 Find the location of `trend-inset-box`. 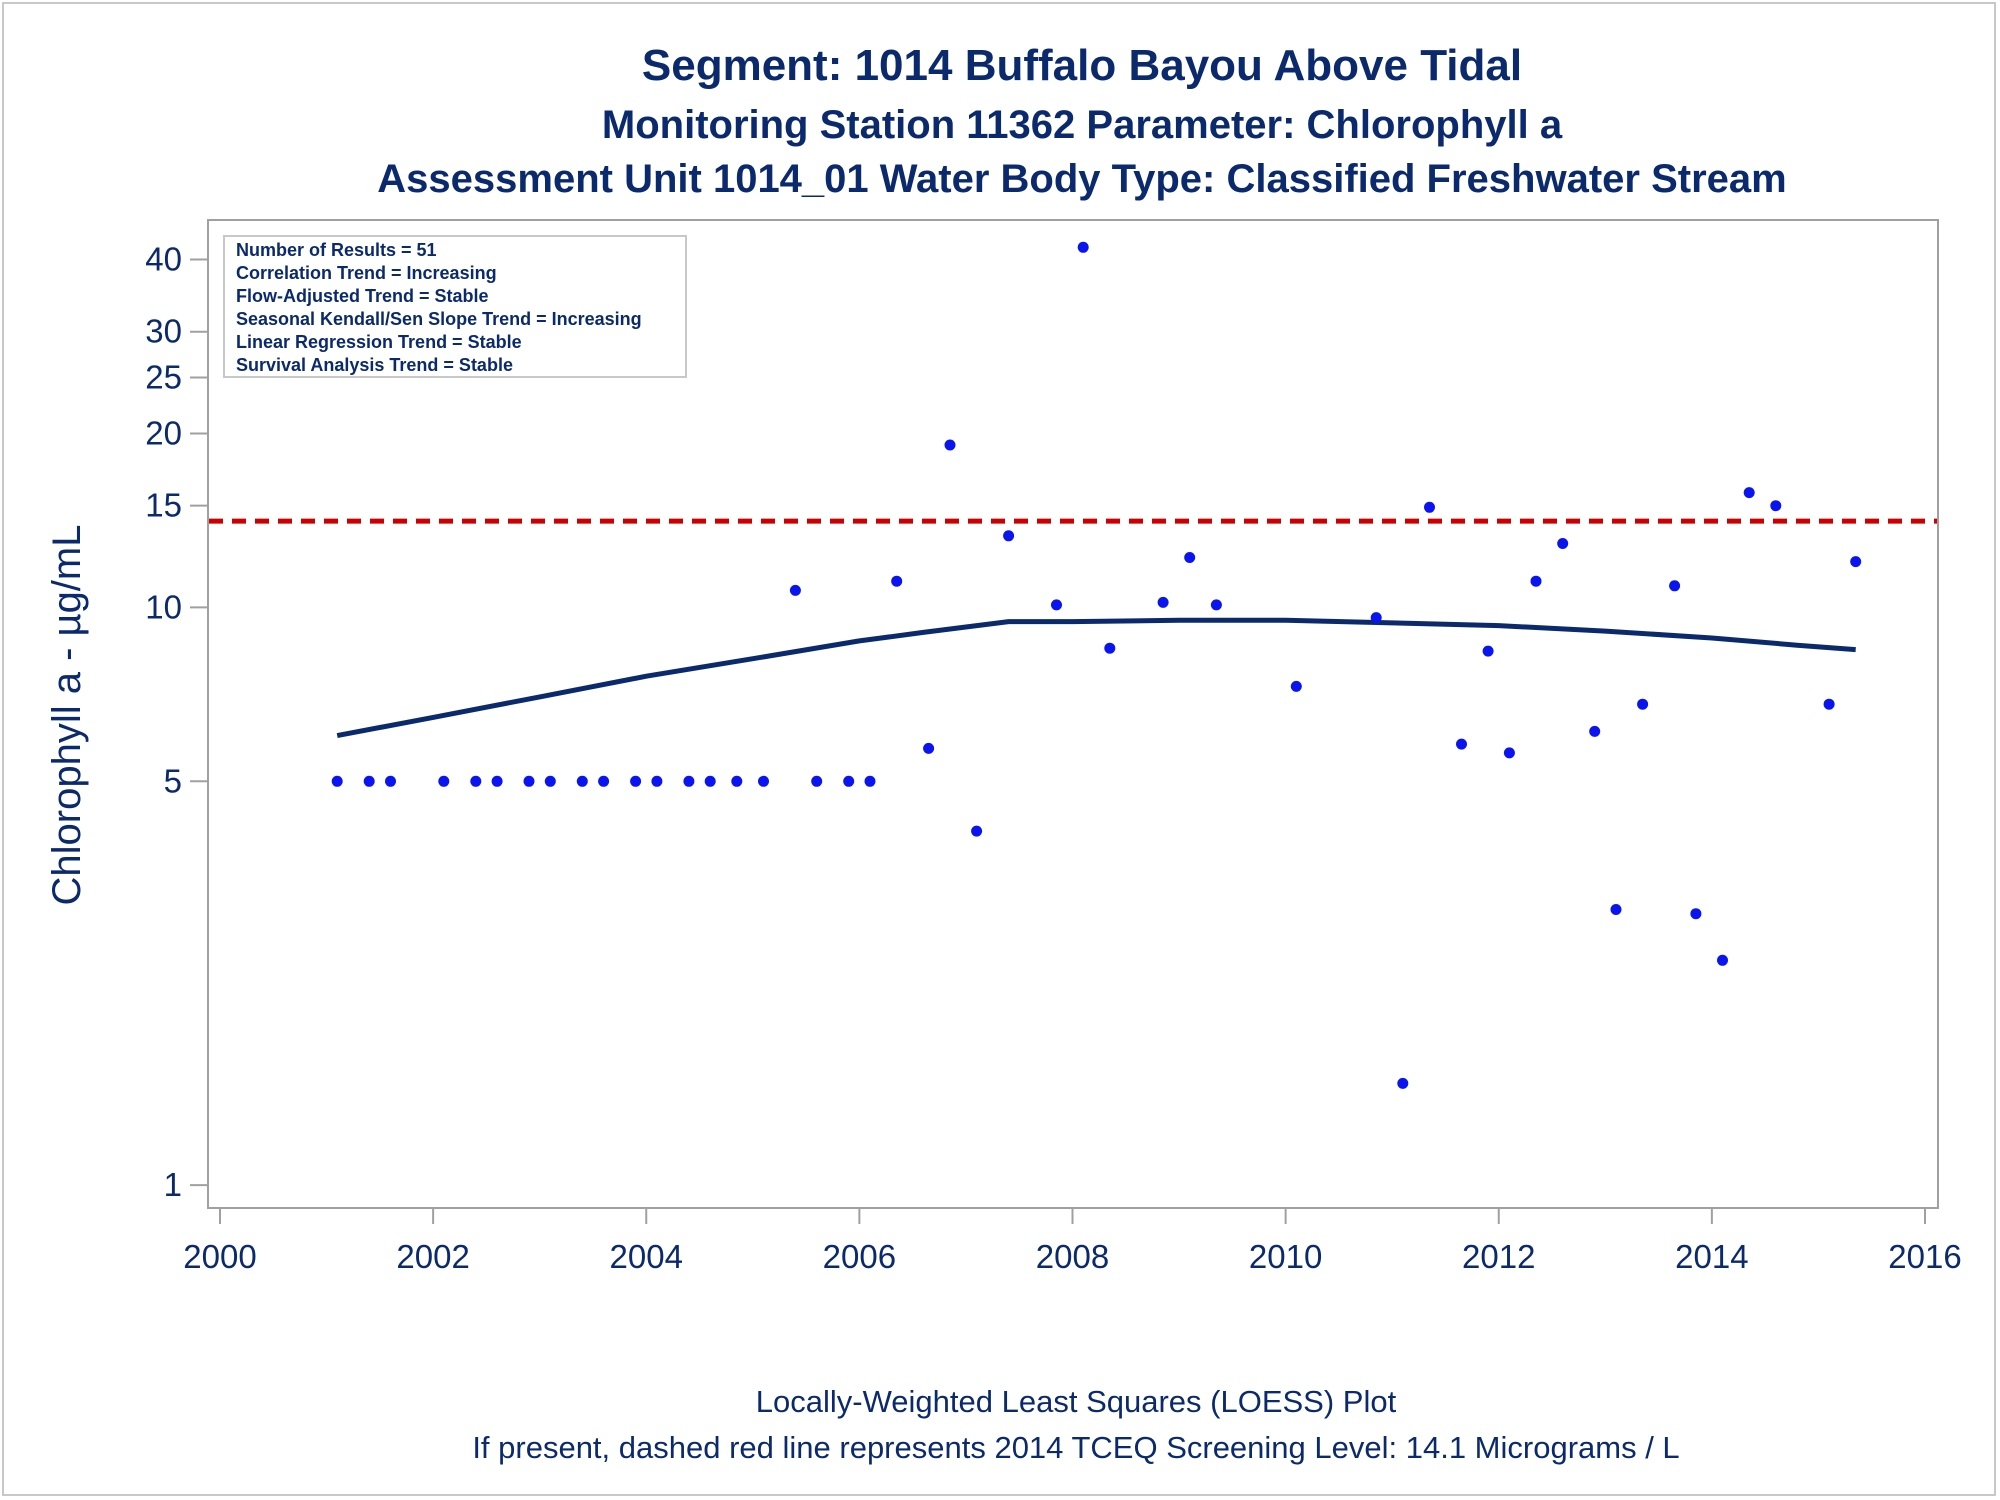

trend-inset-box is located at coordinates (455, 306).